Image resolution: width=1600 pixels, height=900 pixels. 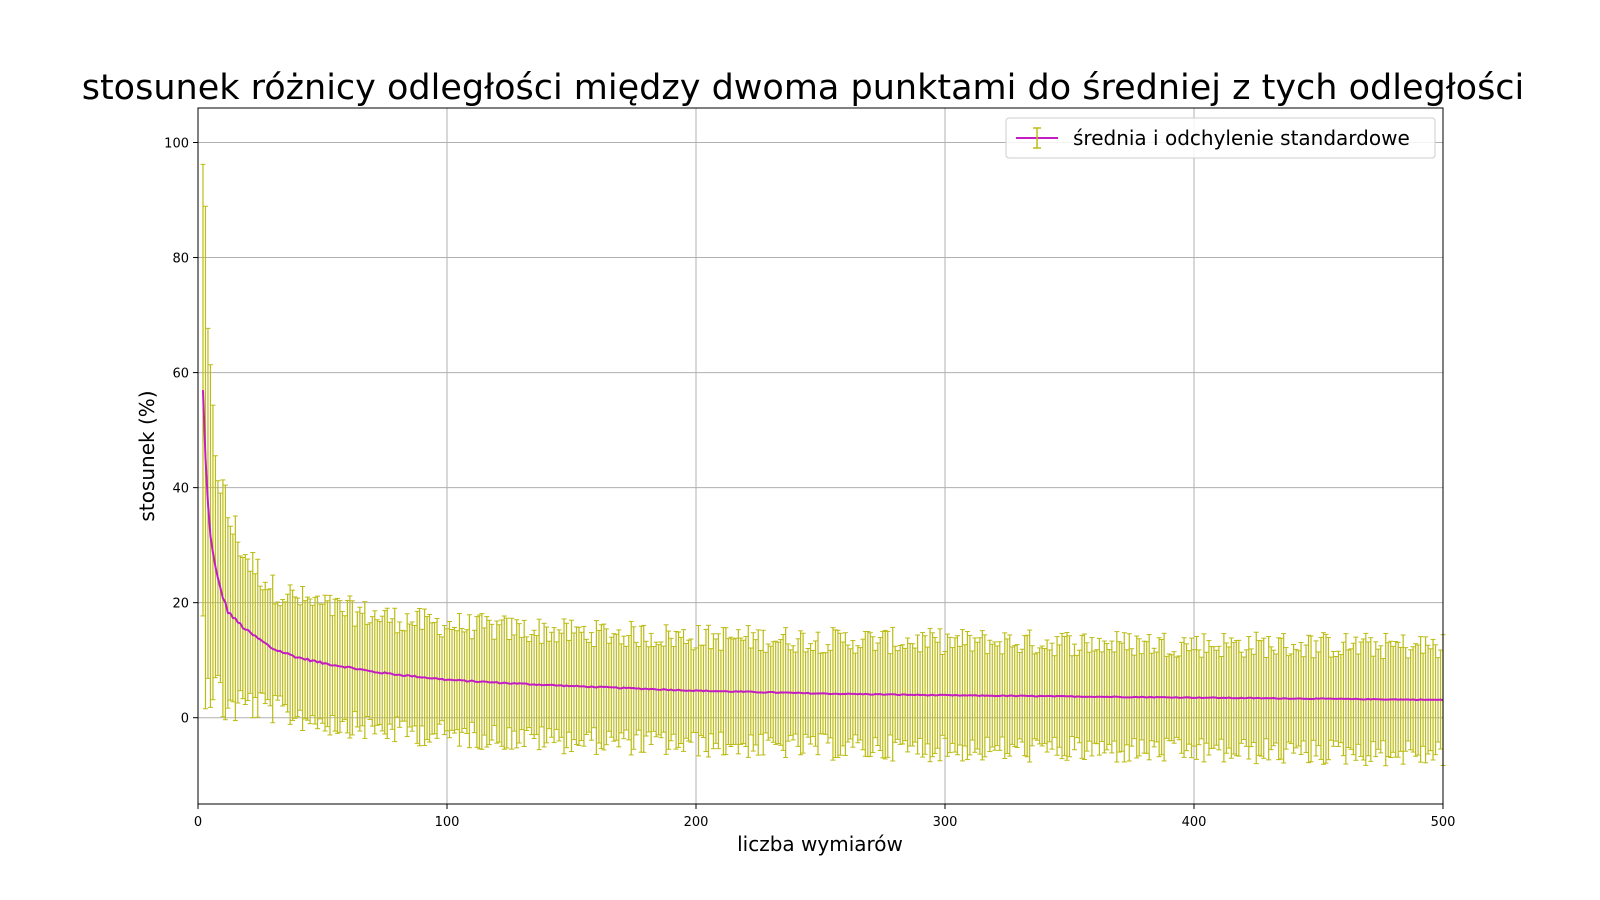 What do you see at coordinates (1194, 822) in the screenshot?
I see `x-tick-label: 400` at bounding box center [1194, 822].